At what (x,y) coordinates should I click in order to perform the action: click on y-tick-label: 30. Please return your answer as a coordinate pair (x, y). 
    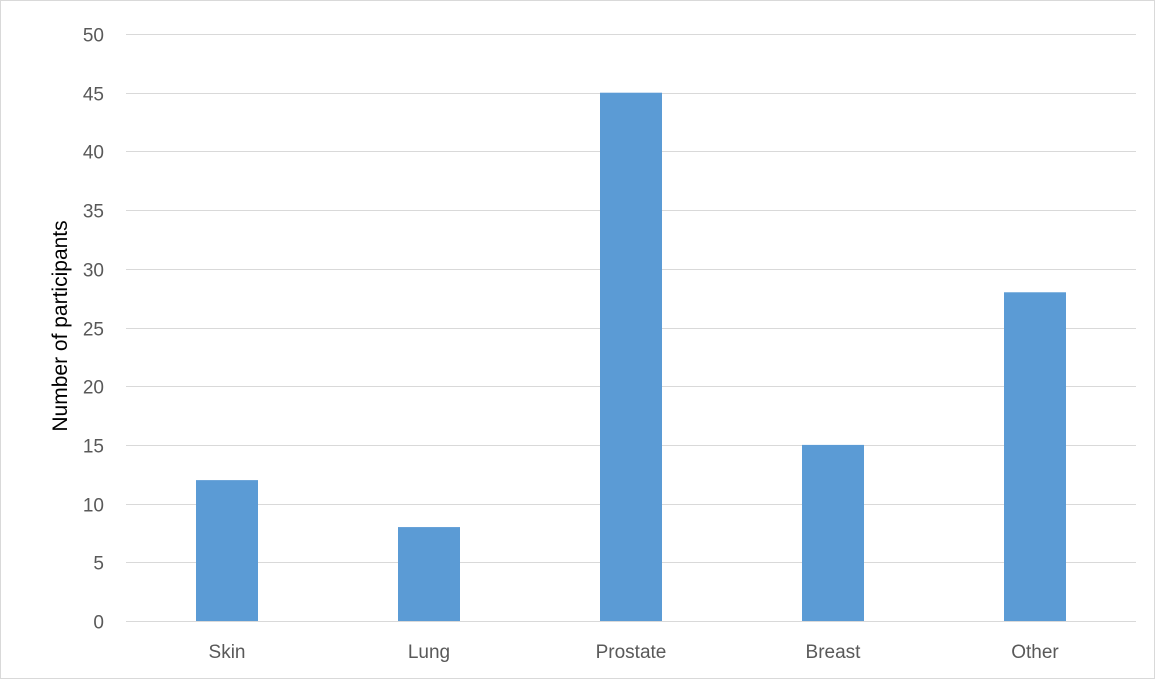
    Looking at the image, I should click on (93, 271).